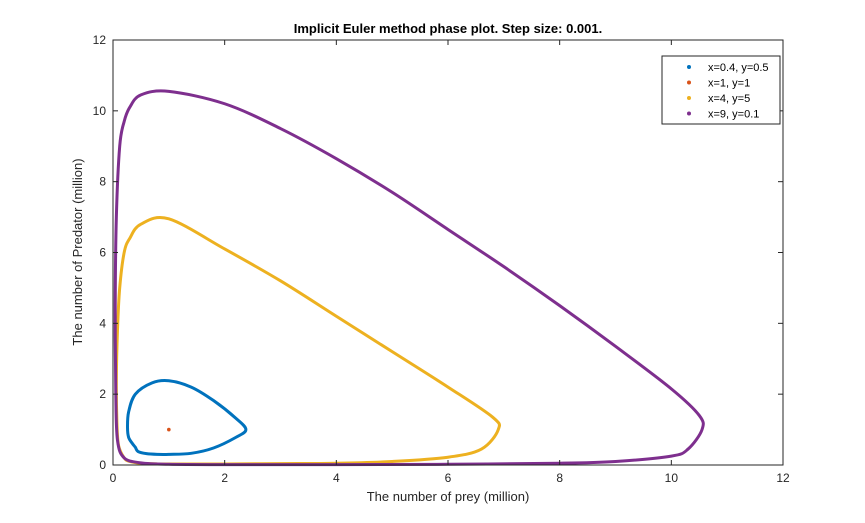 This screenshot has width=865, height=523. I want to click on x-tick-label: 2, so click(224, 478).